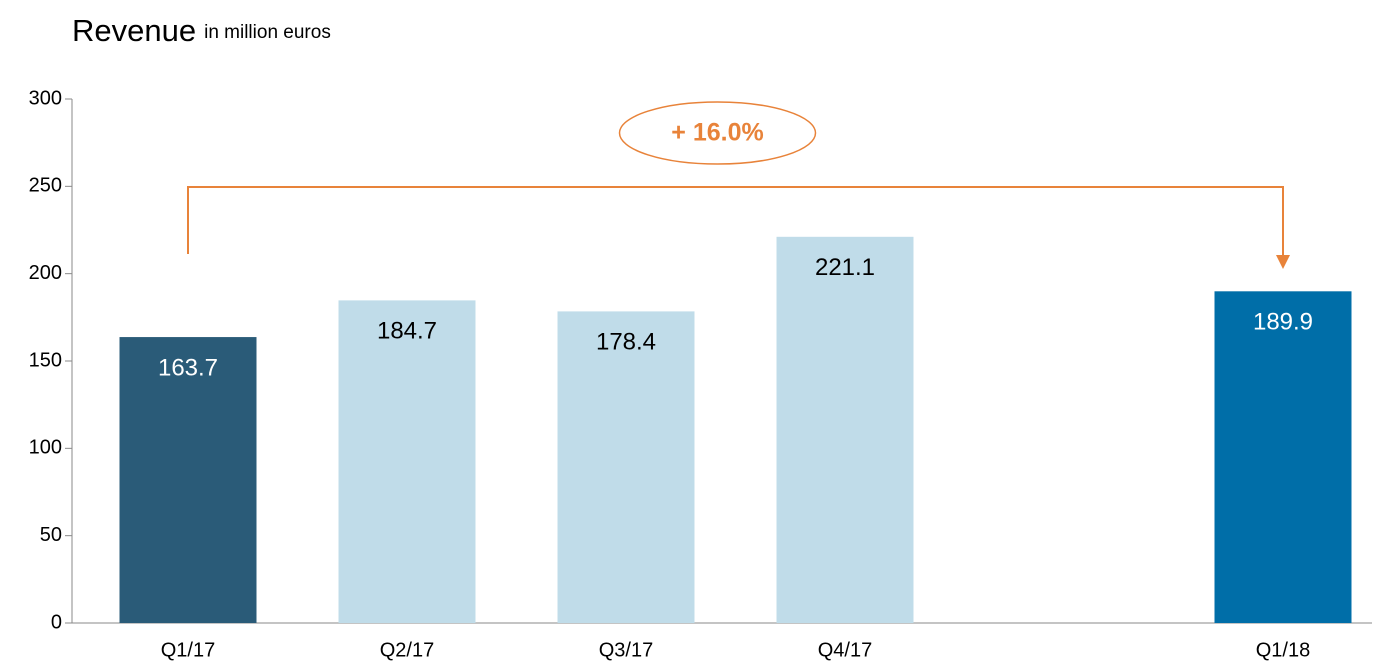 The image size is (1374, 664). What do you see at coordinates (51, 535) in the screenshot?
I see `y-tick-label: 50` at bounding box center [51, 535].